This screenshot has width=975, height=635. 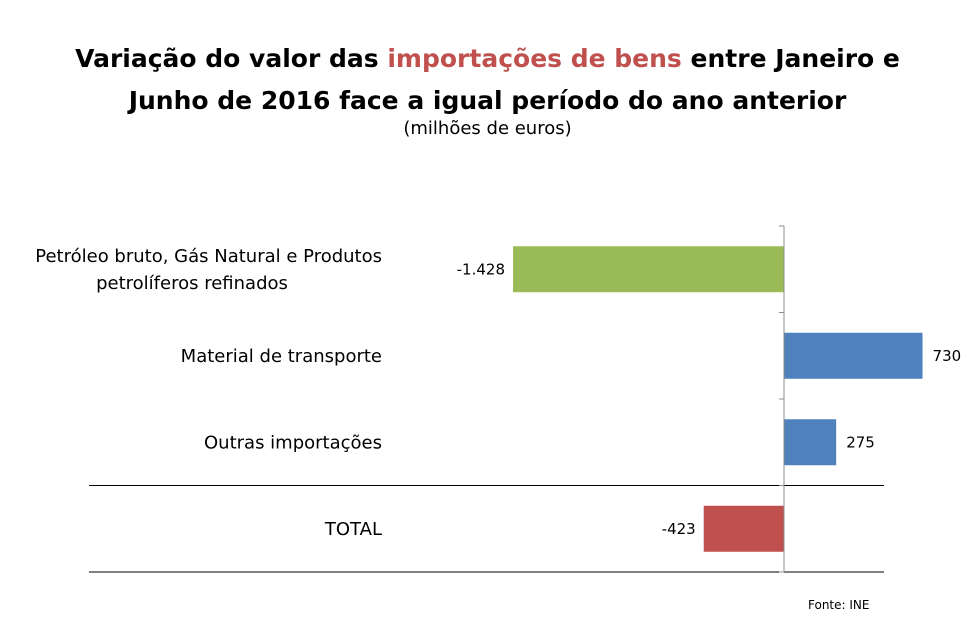 I want to click on category-label-2-0: Outras importações, so click(x=293, y=442).